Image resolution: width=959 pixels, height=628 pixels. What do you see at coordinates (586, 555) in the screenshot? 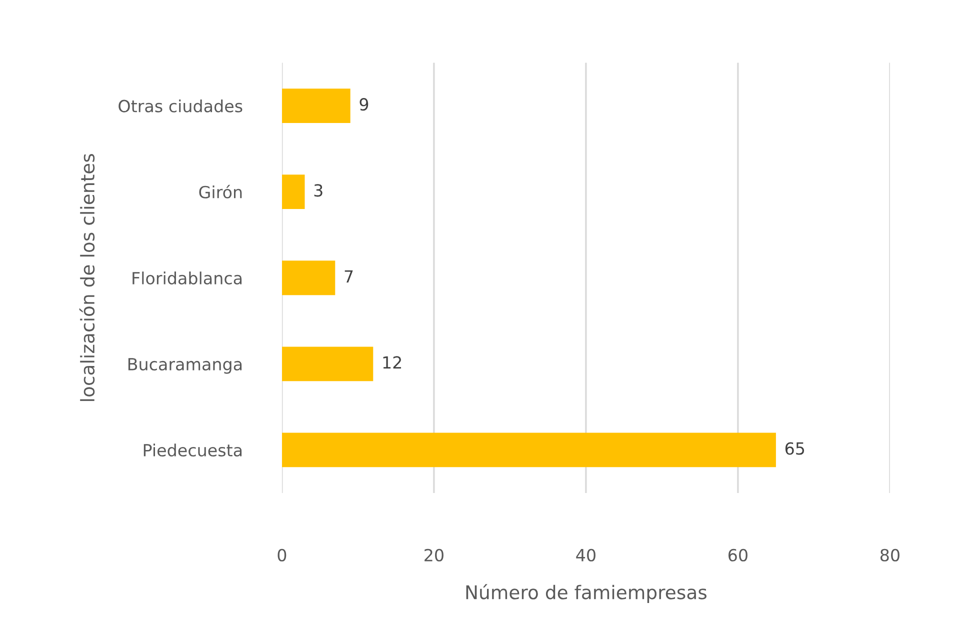
I see `x-tick-label: 40` at bounding box center [586, 555].